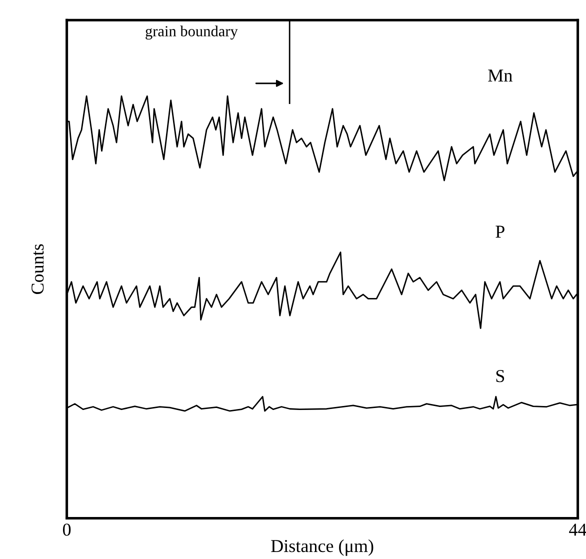  I want to click on text: Mn, so click(500, 76).